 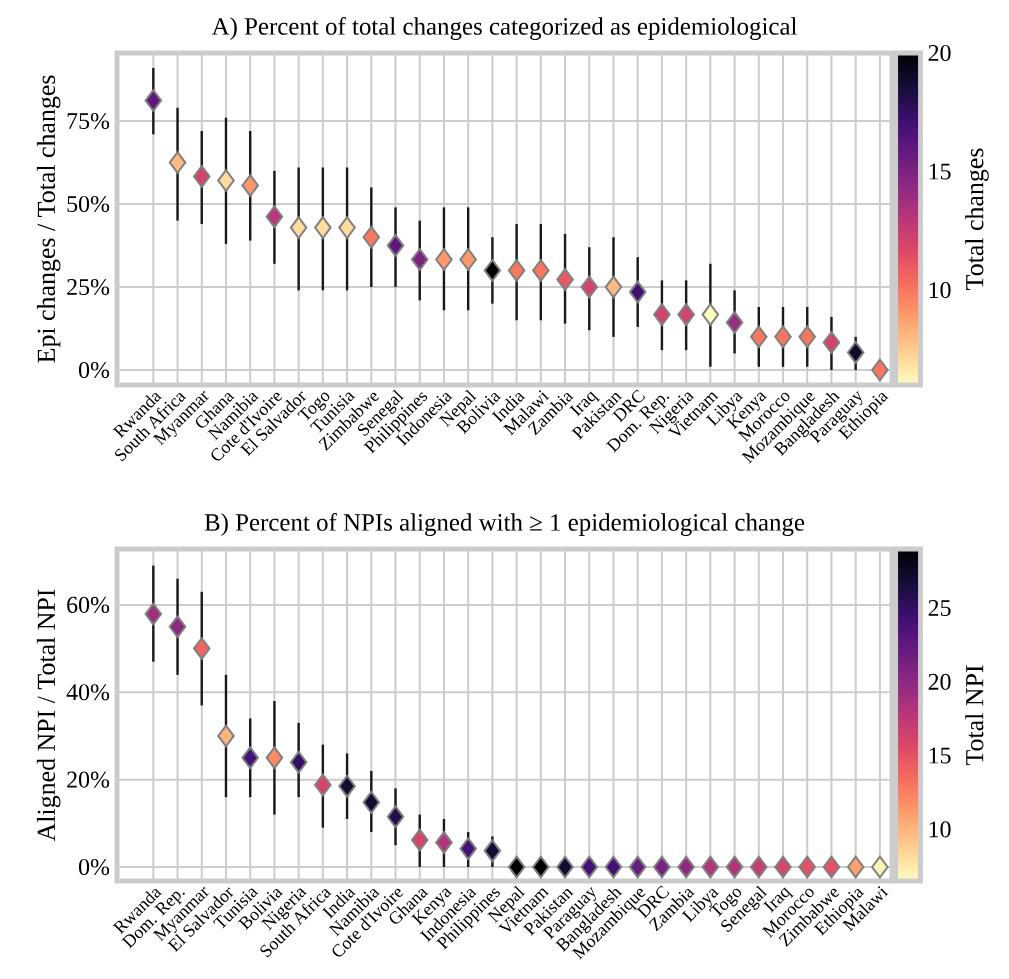 What do you see at coordinates (88, 605) in the screenshot?
I see `y-tick-label: 60%` at bounding box center [88, 605].